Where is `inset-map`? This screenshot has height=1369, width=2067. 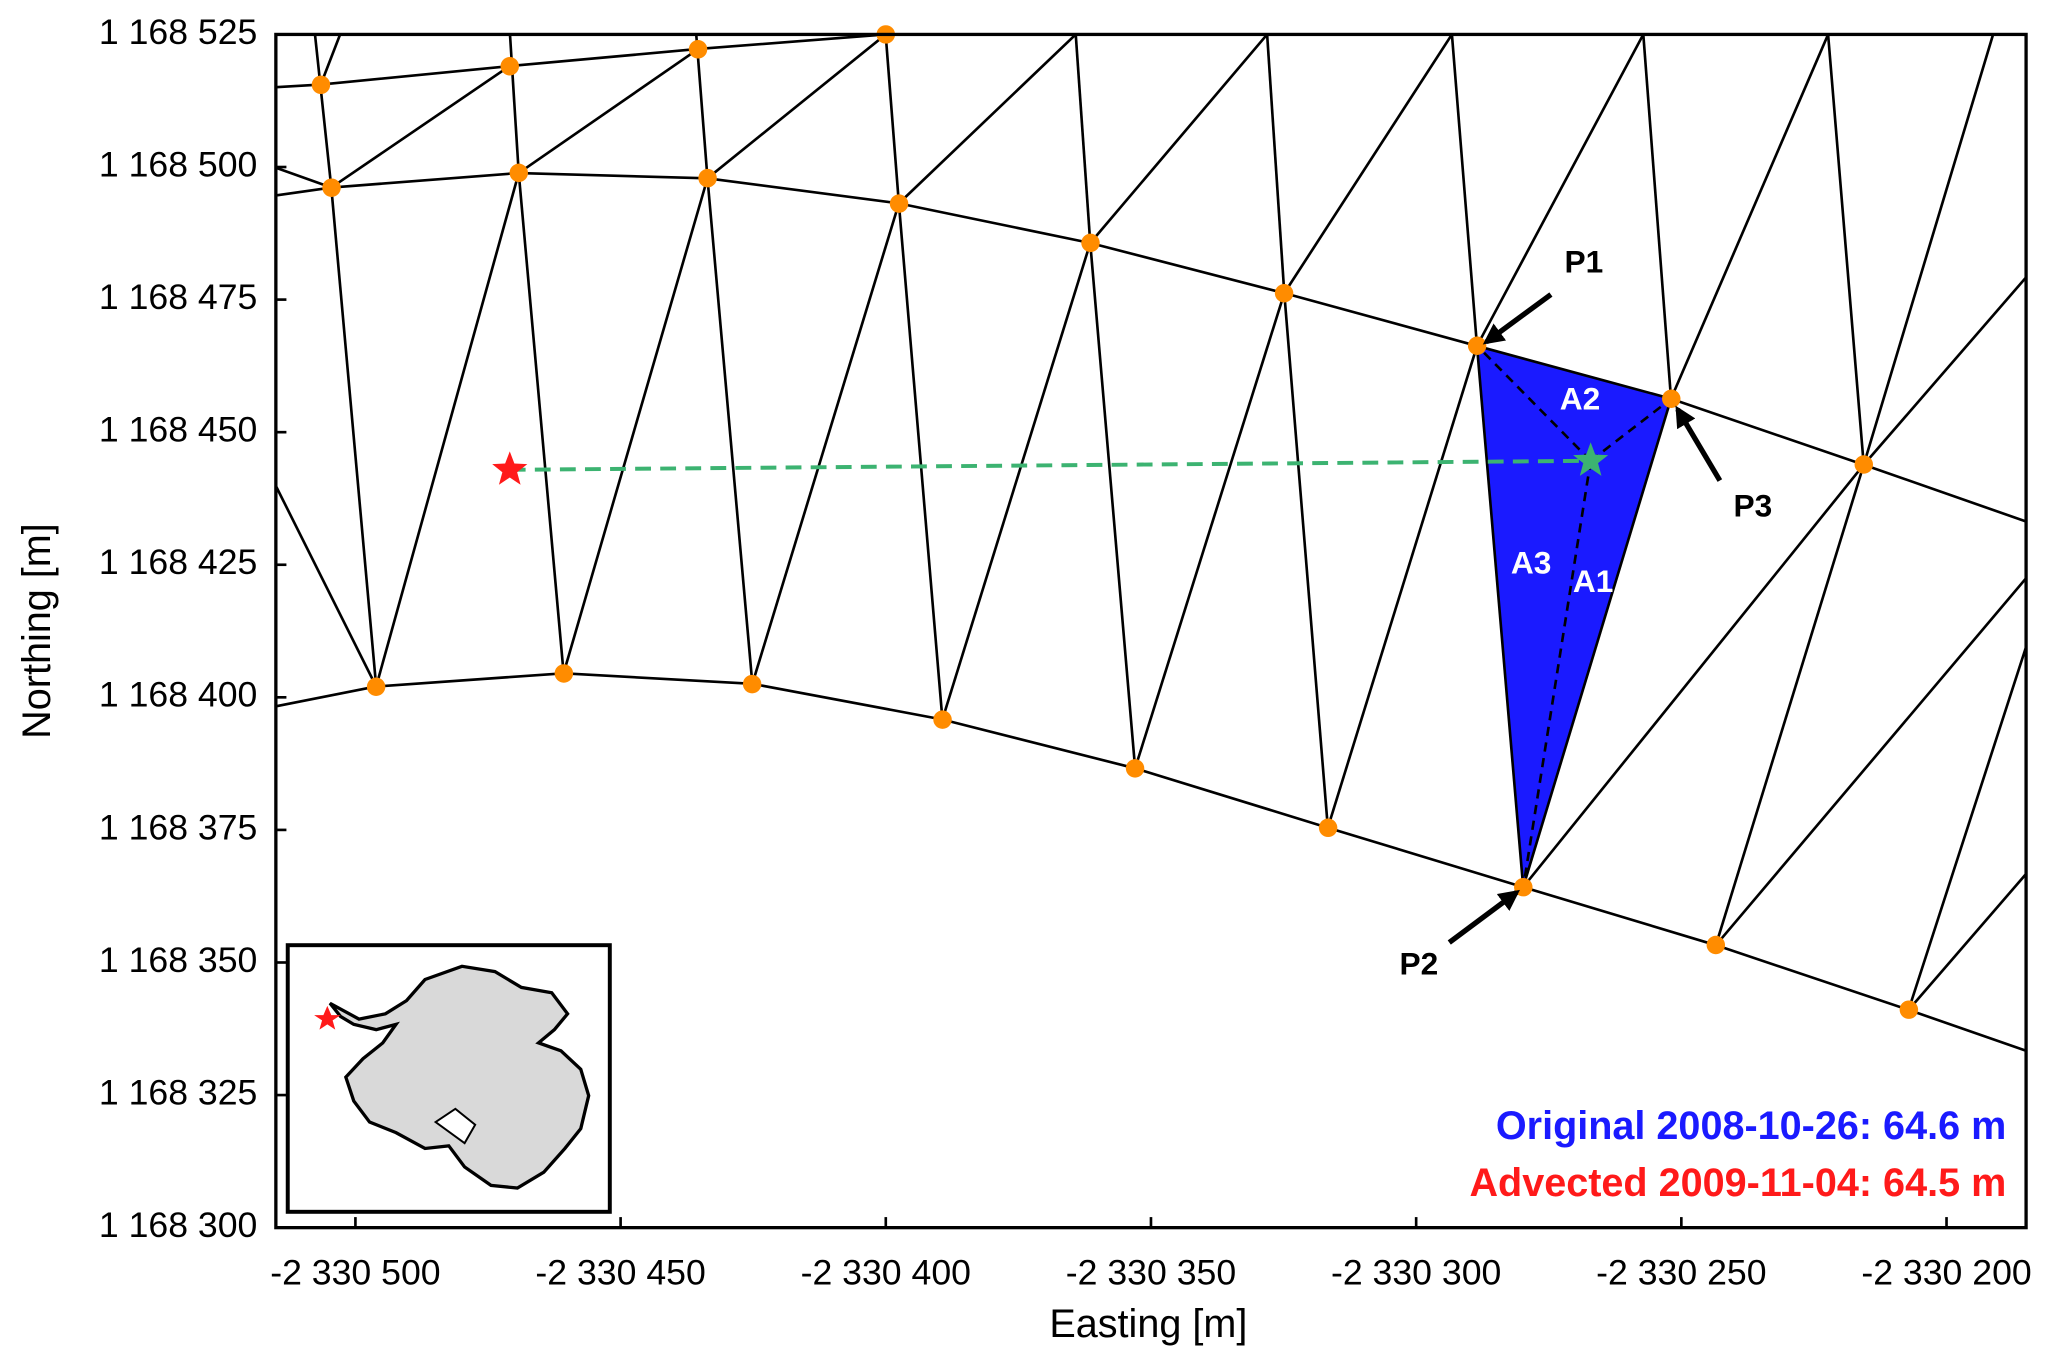 inset-map is located at coordinates (448, 1078).